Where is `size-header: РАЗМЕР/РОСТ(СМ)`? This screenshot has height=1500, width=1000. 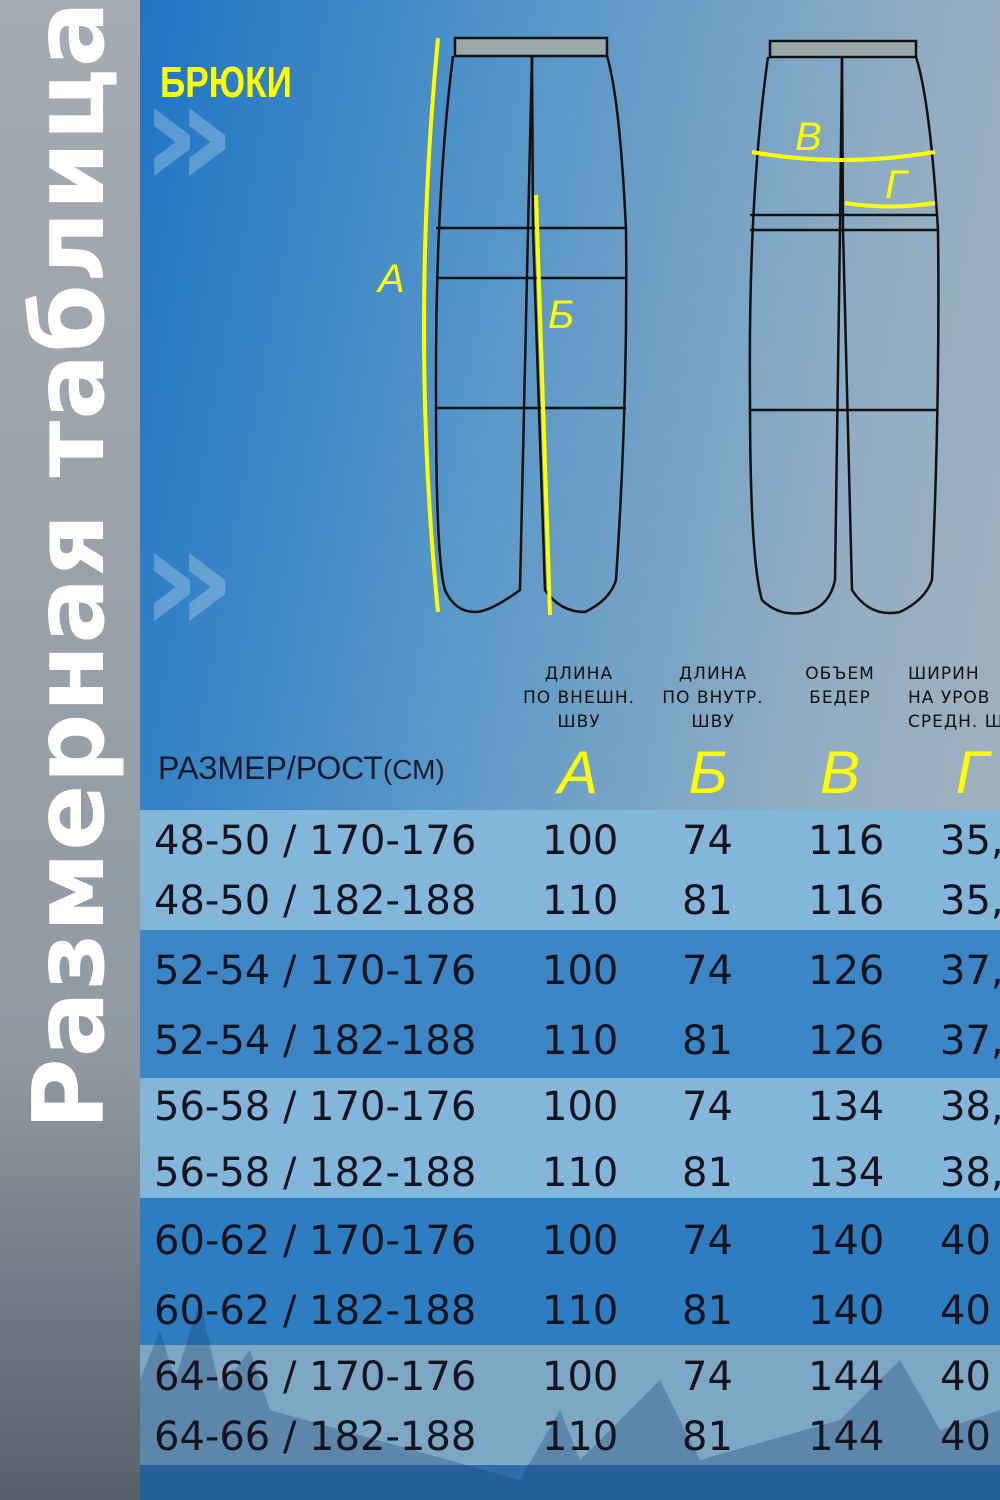
size-header: РАЗМЕР/РОСТ(СМ) is located at coordinates (301, 768).